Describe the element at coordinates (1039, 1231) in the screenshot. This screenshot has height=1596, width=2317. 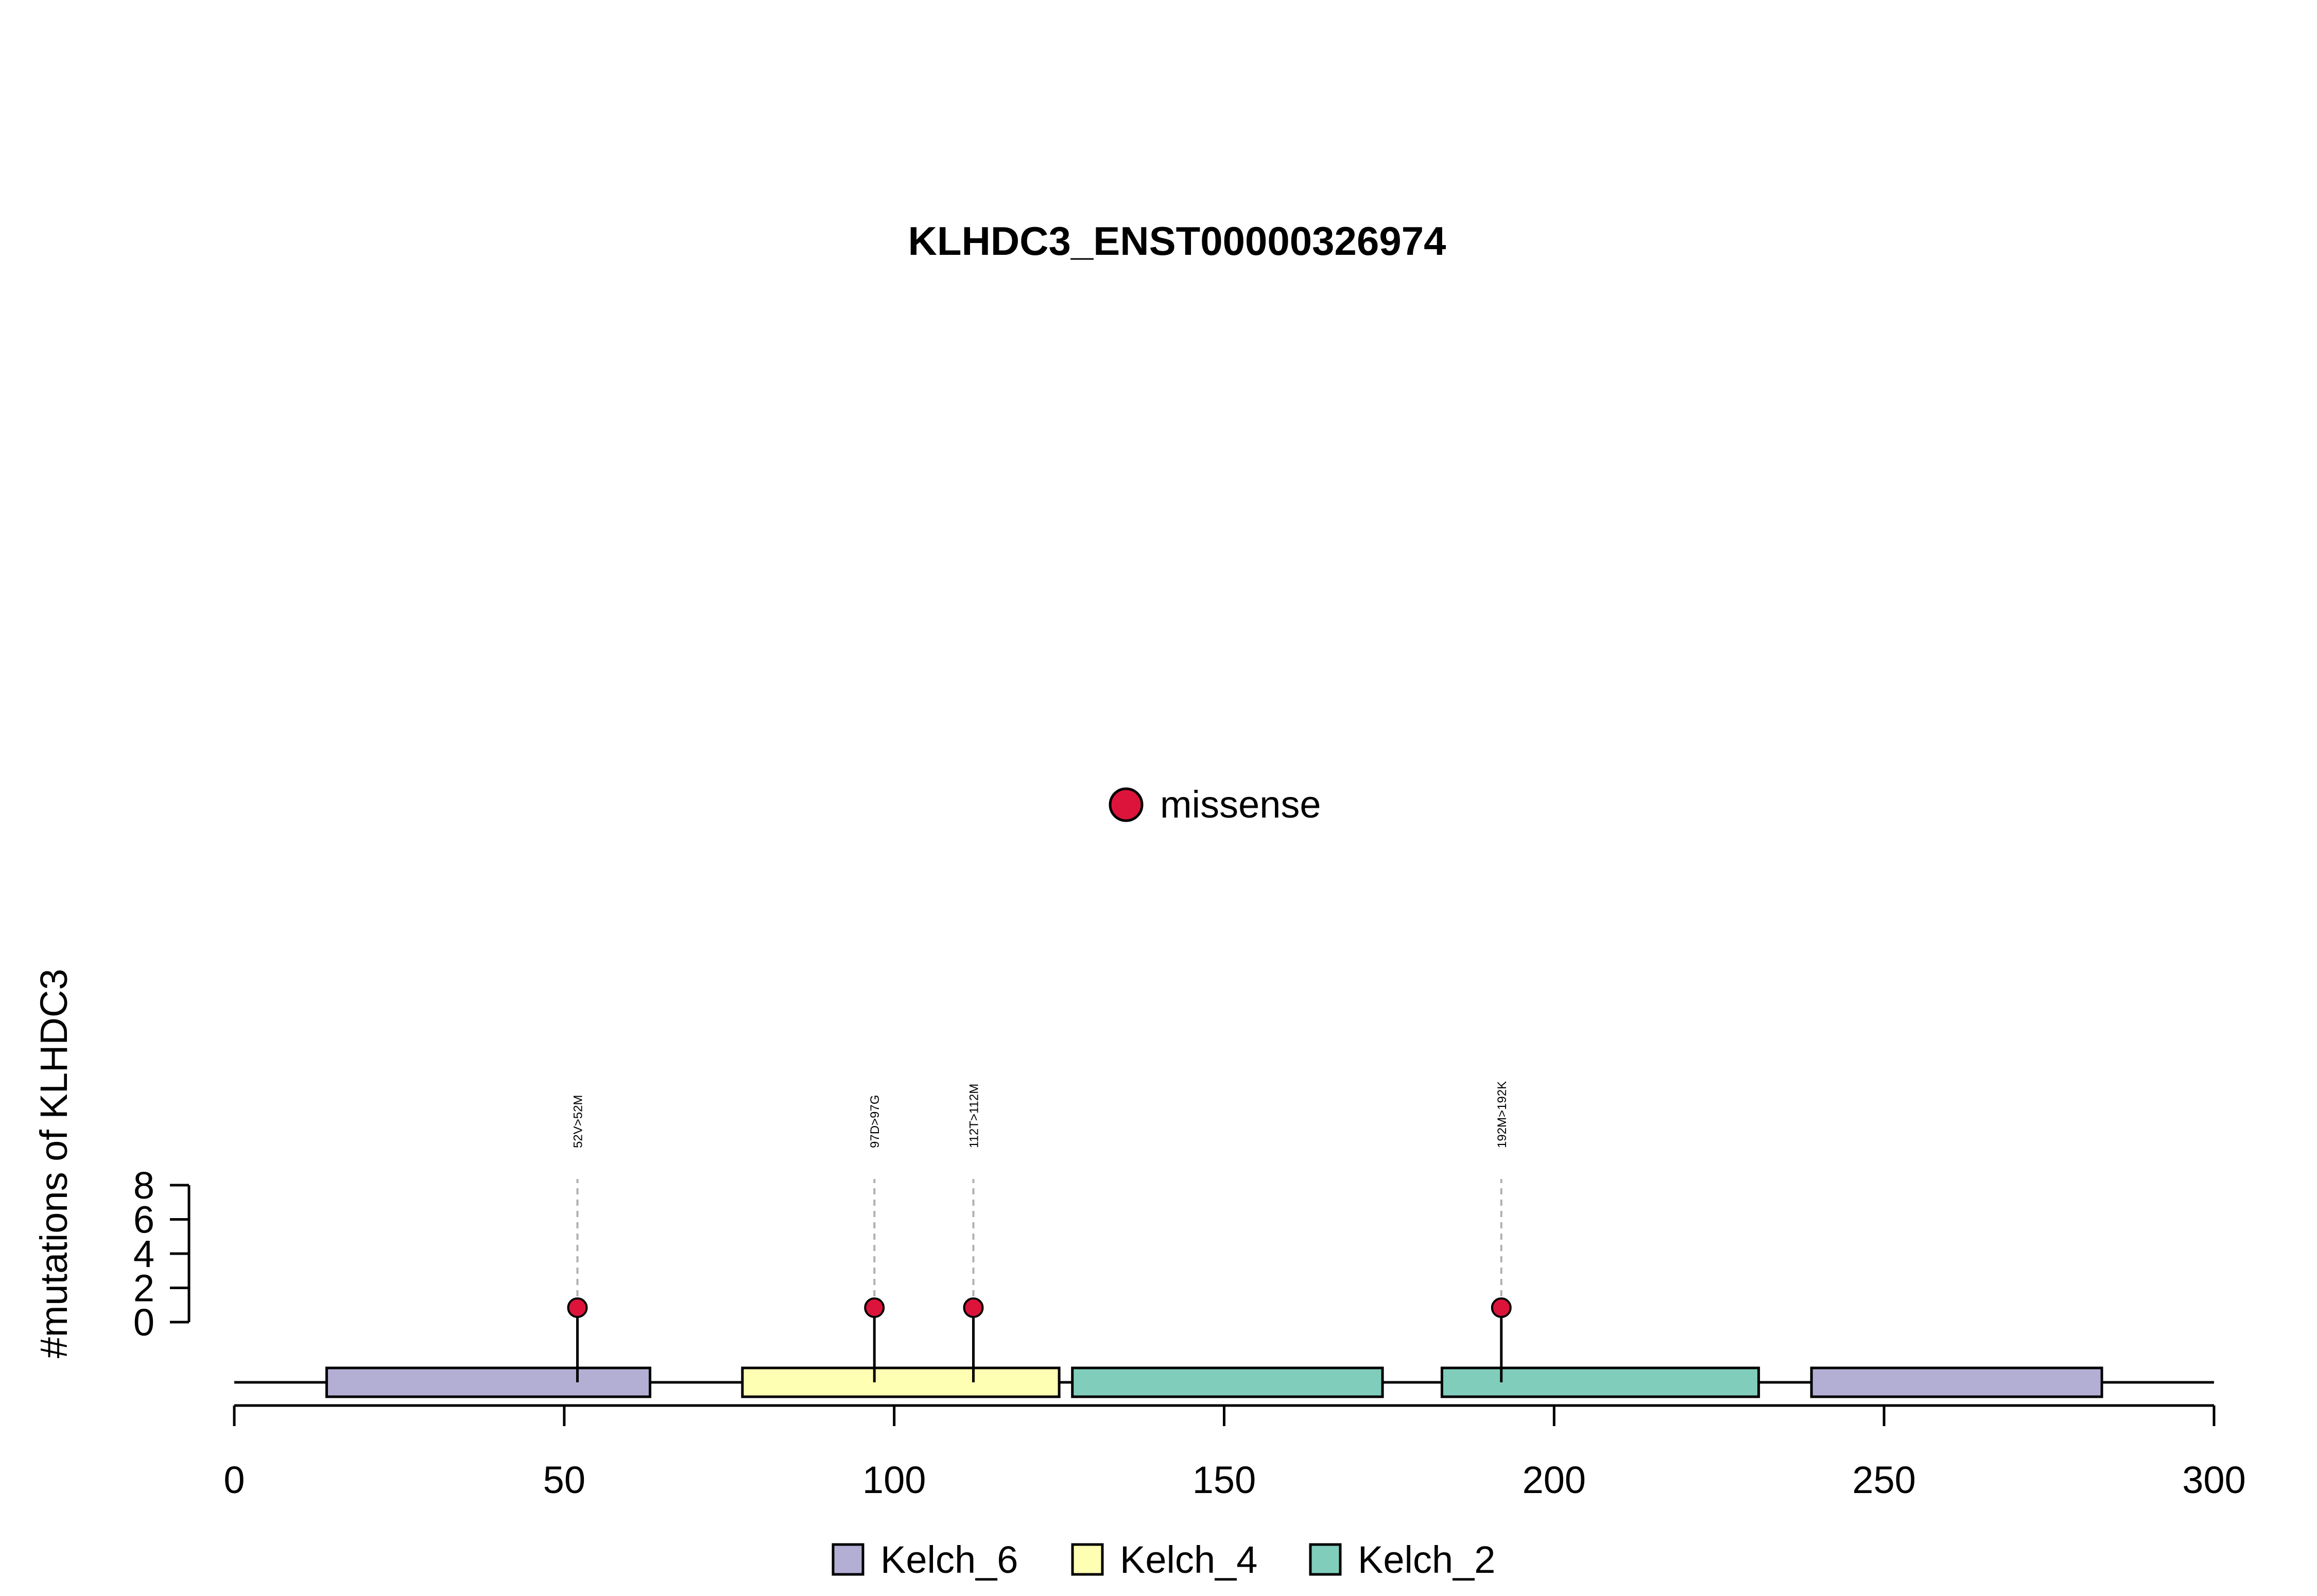
I see `lollipops: 52V>52M 97D>97G 112T>112M 192M>192K` at that location.